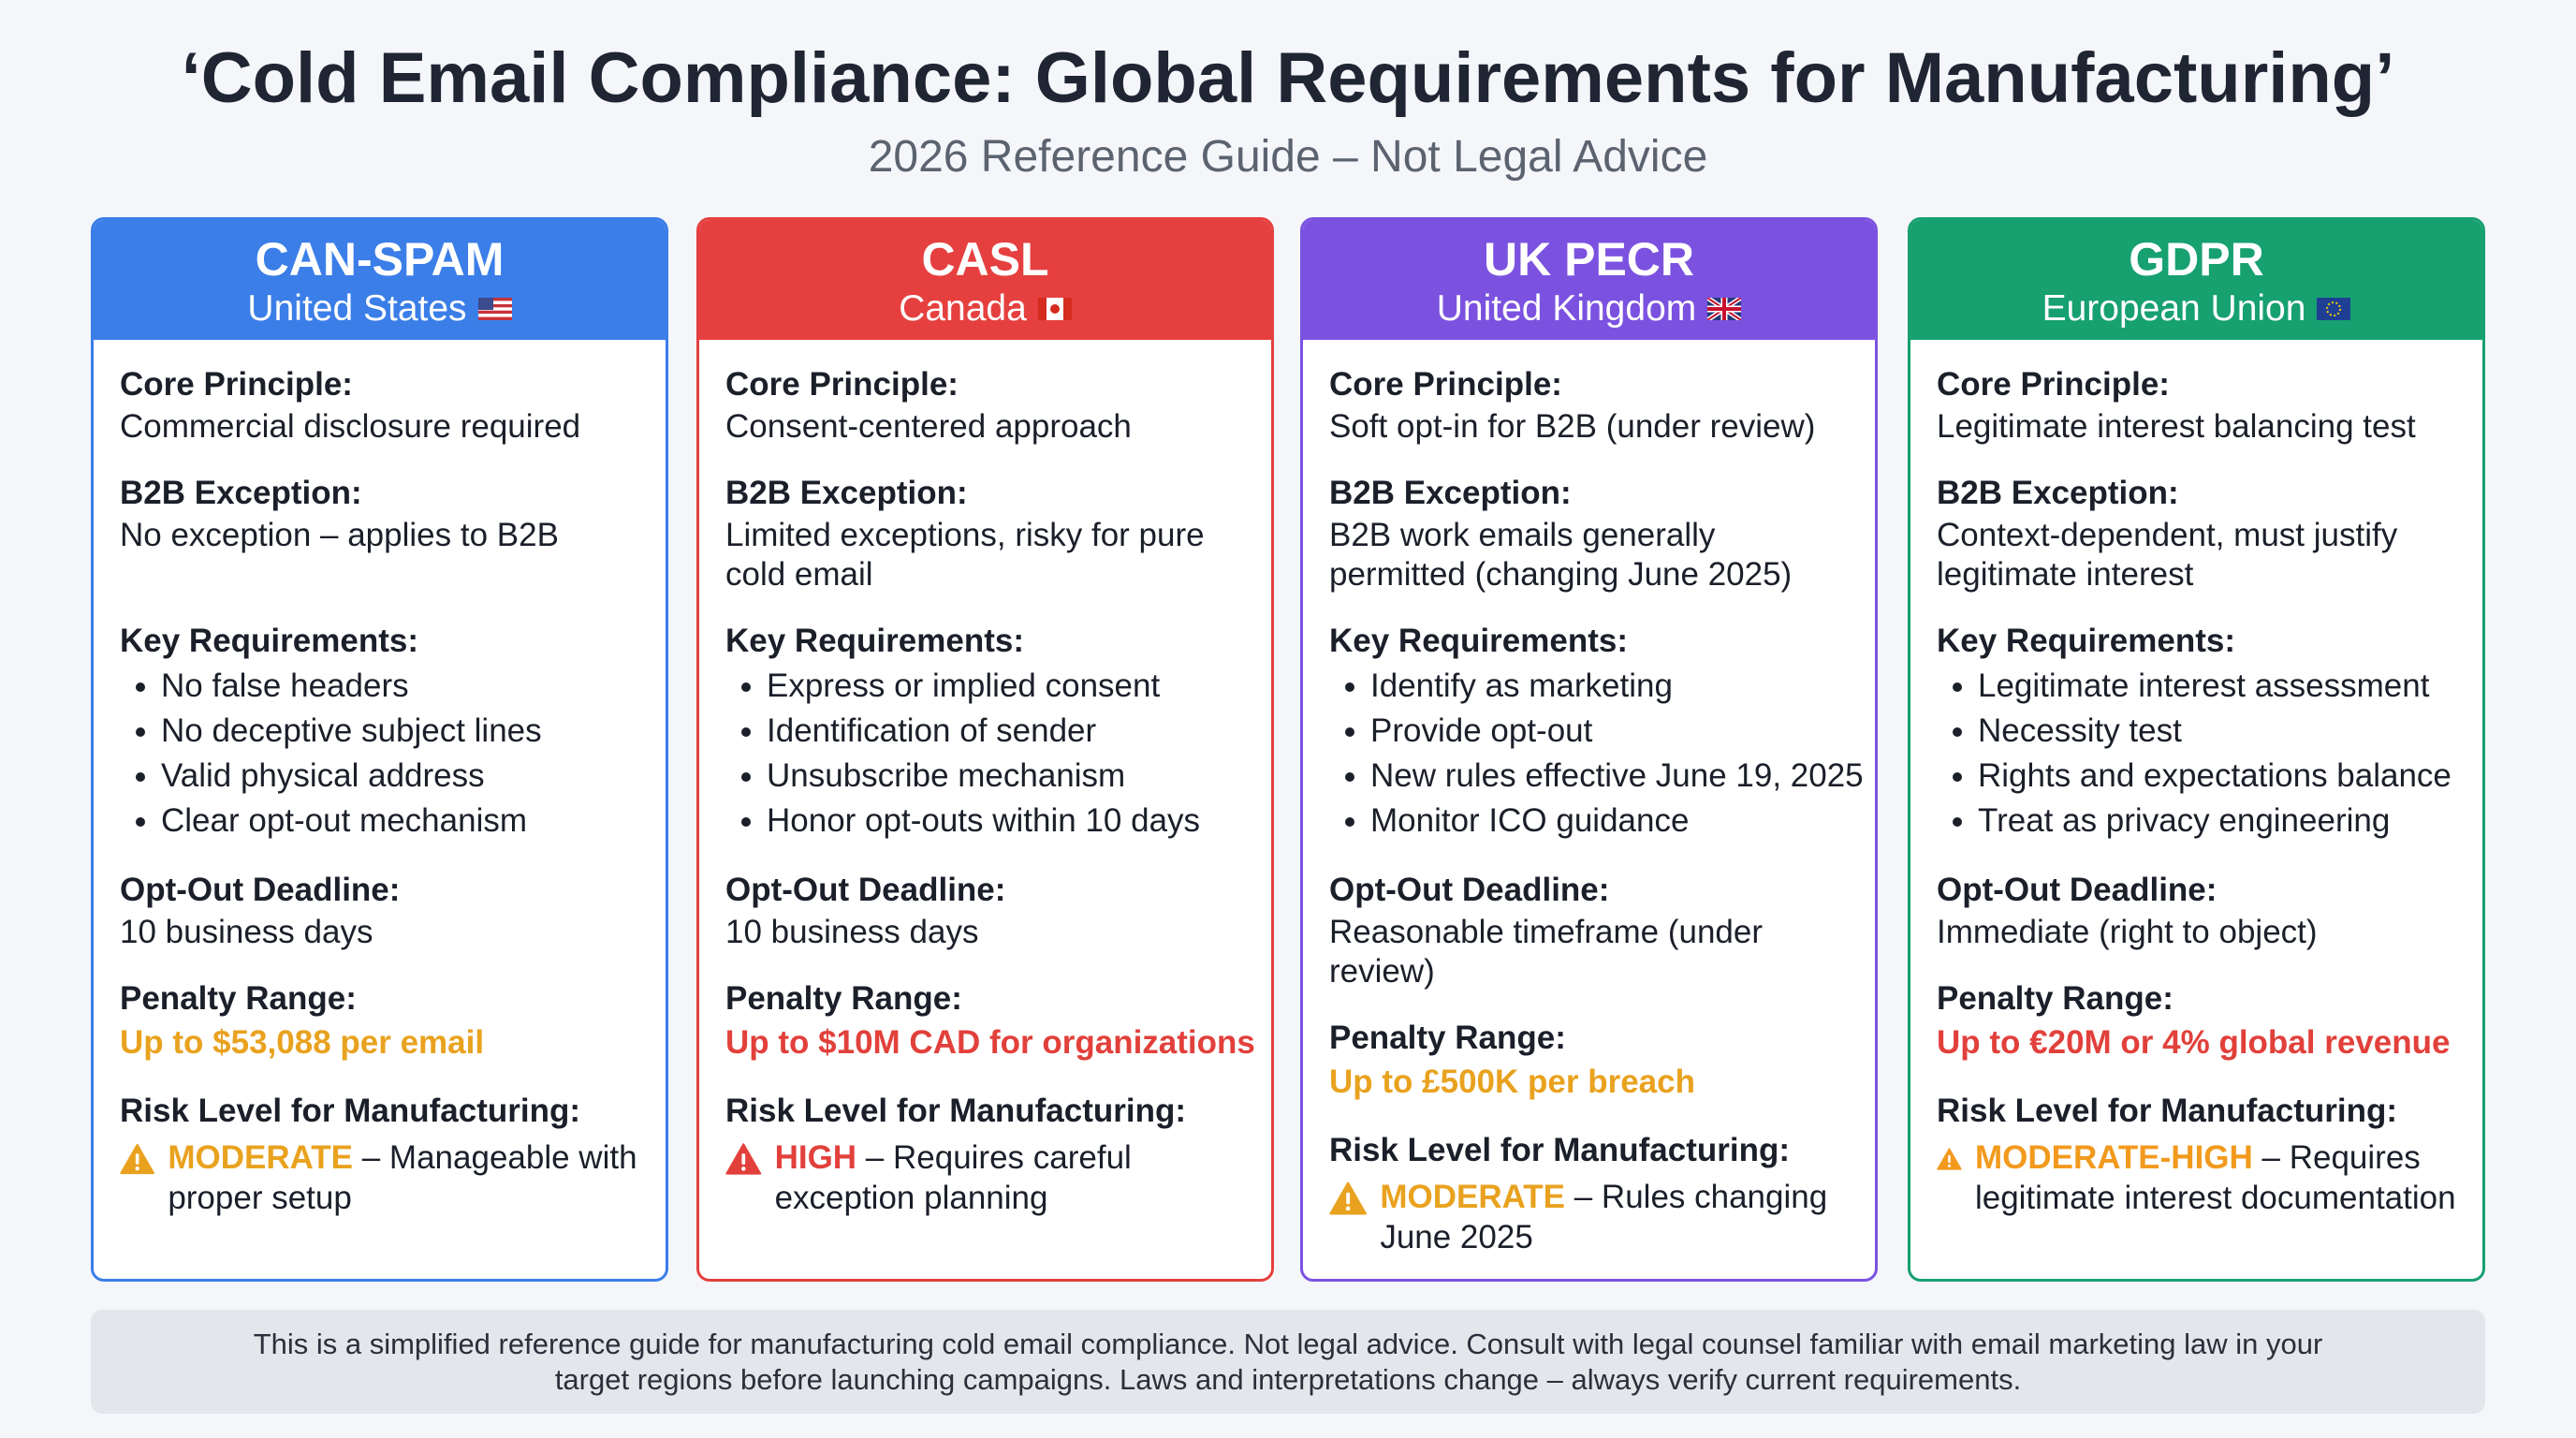  What do you see at coordinates (1546, 952) in the screenshot?
I see `section-text: Reasonable timeframe (under review)` at bounding box center [1546, 952].